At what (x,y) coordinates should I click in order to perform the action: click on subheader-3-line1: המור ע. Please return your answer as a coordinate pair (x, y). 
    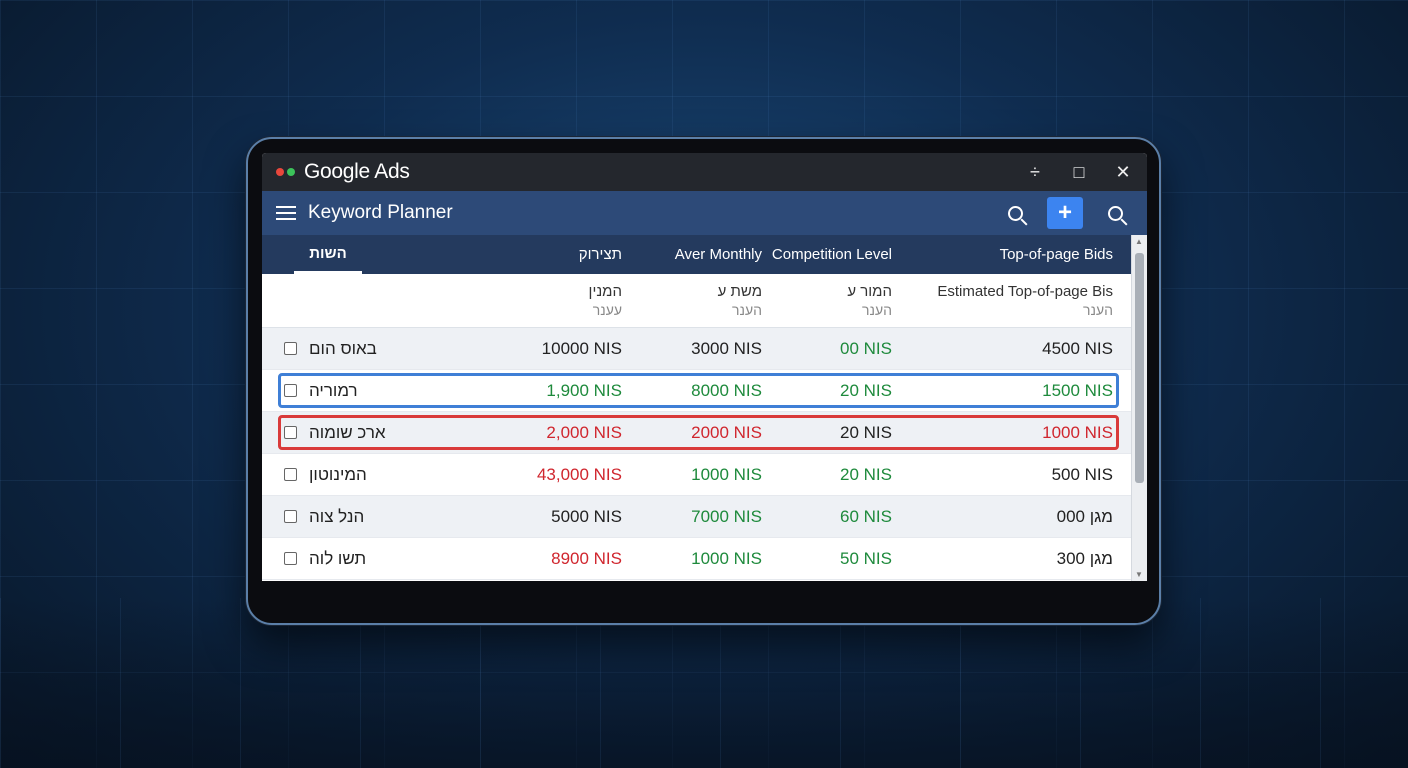
    Looking at the image, I should click on (869, 291).